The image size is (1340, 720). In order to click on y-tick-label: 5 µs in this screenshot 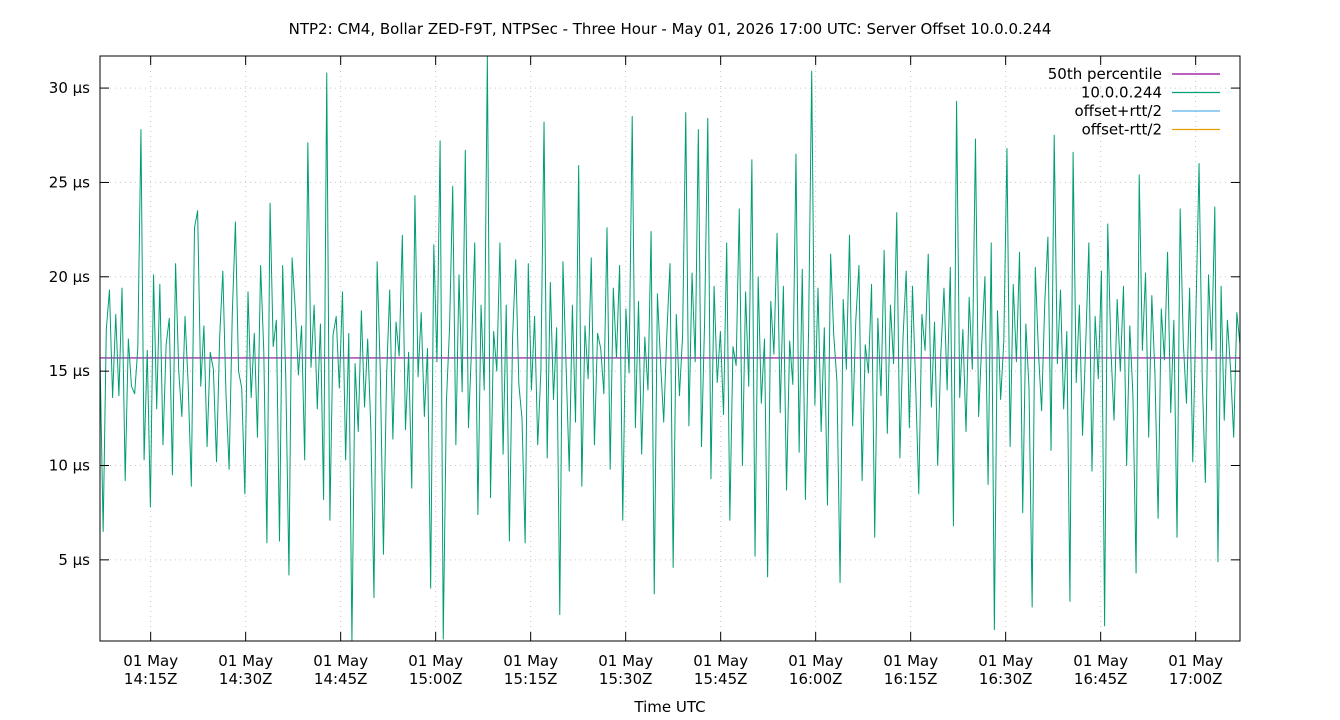, I will do `click(74, 560)`.